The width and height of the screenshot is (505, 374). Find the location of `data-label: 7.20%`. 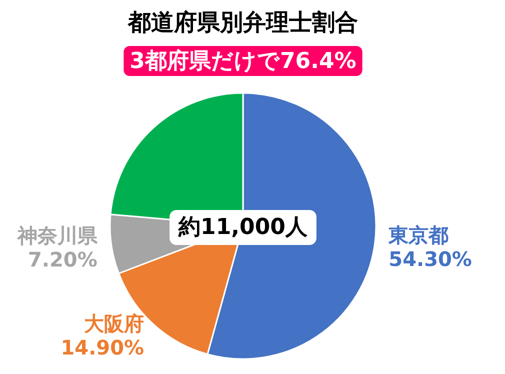

data-label: 7.20% is located at coordinates (63, 259).